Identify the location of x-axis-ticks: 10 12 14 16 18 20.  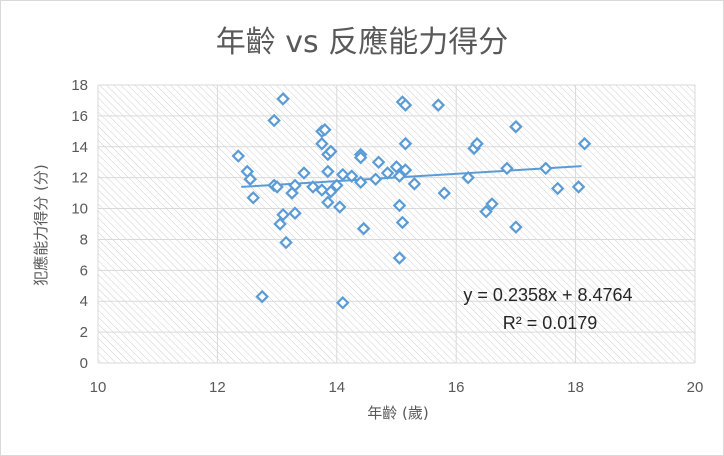
(397, 387).